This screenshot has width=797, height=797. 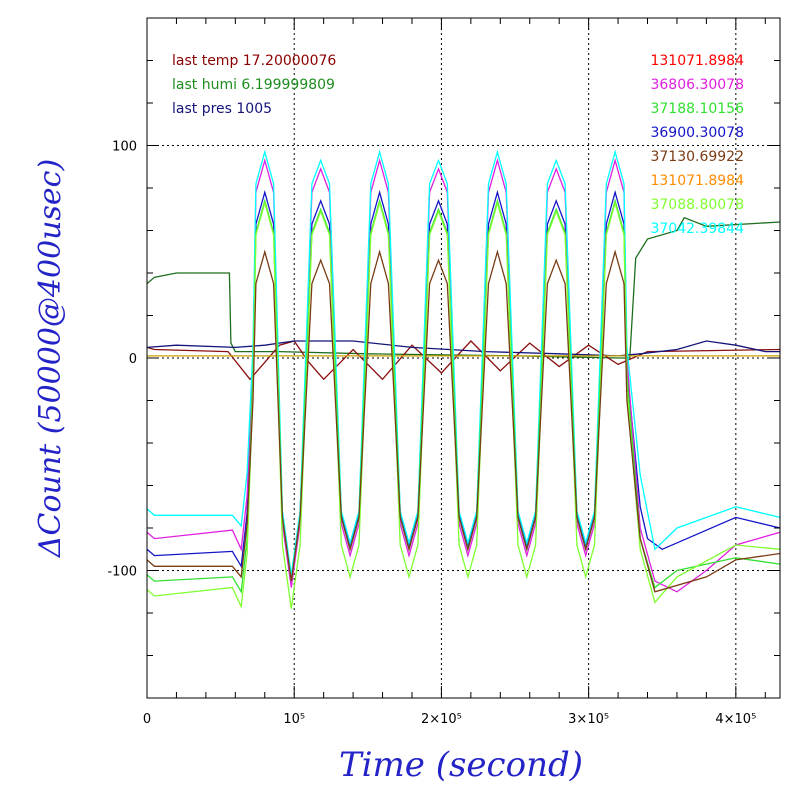 I want to click on x-tick-label: 3×10⁵, so click(x=588, y=719).